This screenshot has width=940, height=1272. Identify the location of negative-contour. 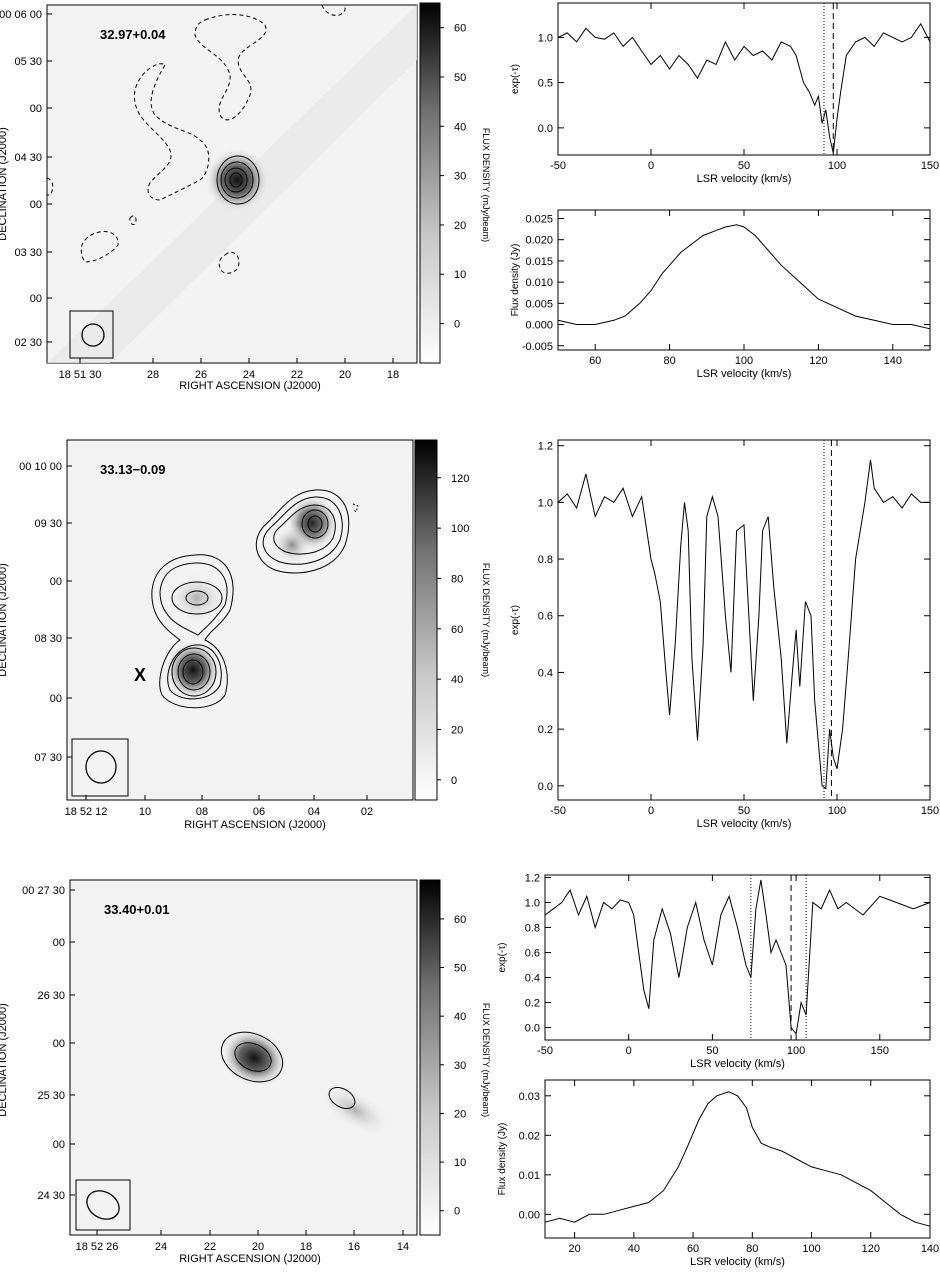
(355, 508).